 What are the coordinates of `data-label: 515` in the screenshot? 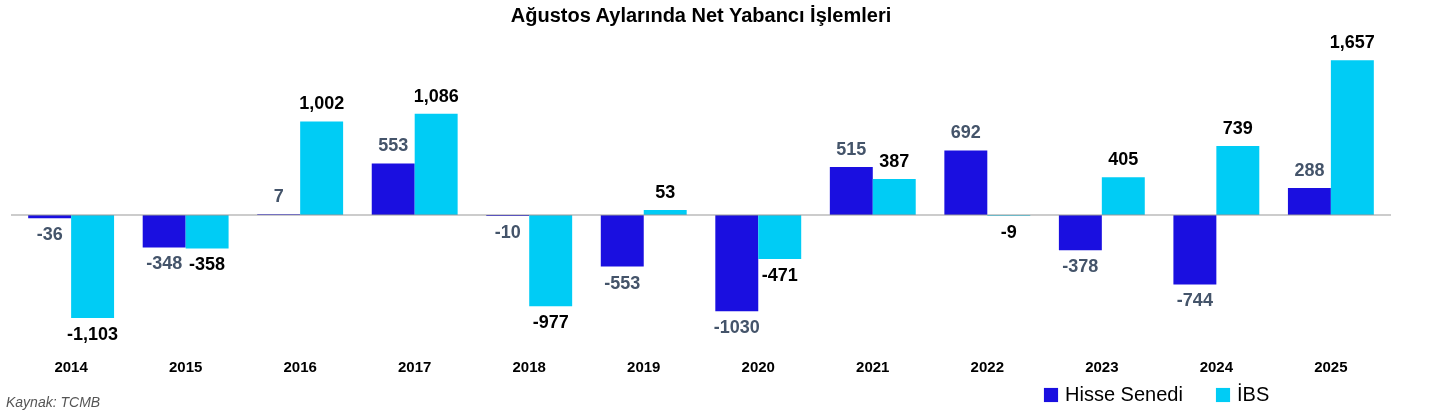 It's located at (851, 148).